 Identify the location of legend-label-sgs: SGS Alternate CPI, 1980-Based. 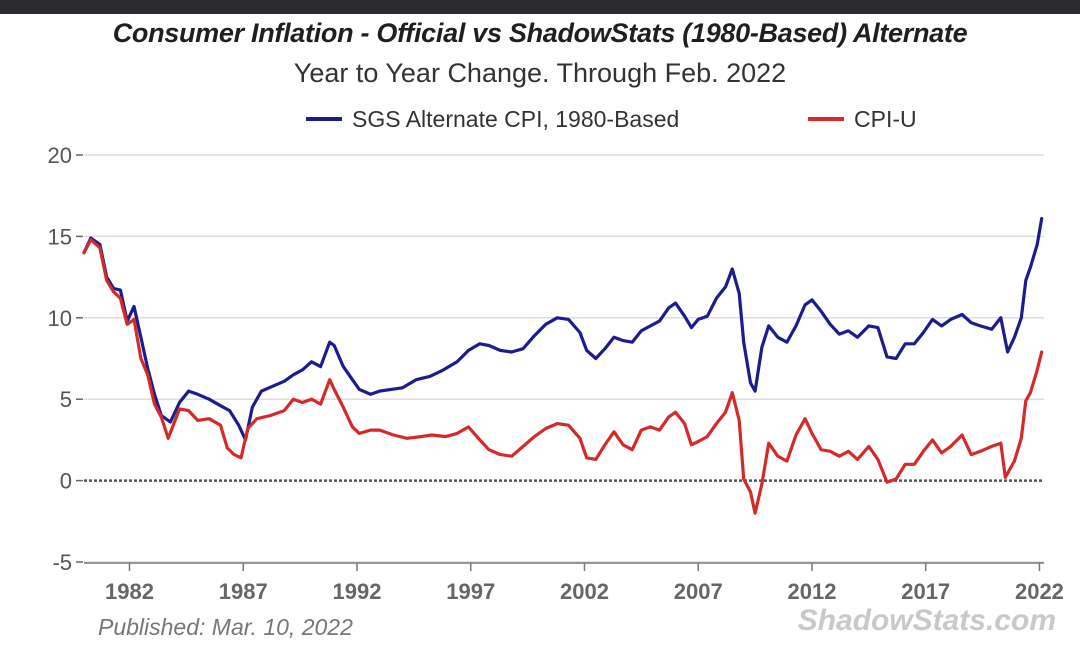
(516, 118).